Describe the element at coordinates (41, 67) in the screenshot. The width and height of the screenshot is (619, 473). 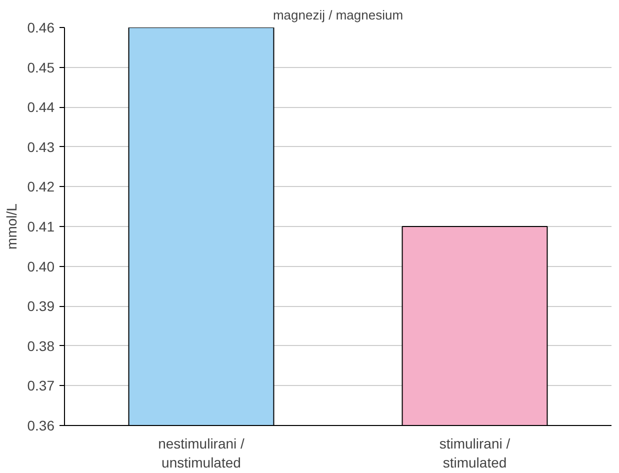
I see `y-tick-label: 0.45` at that location.